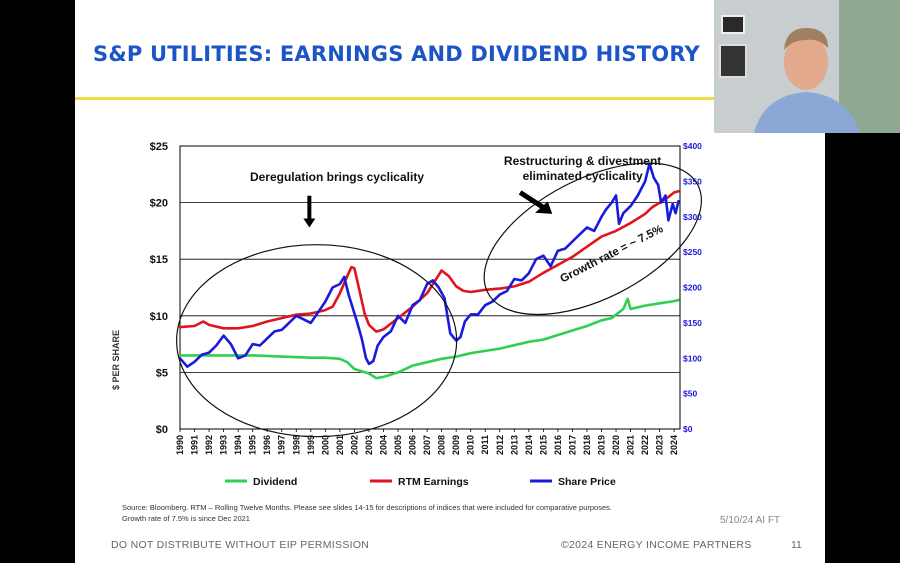 Image resolution: width=900 pixels, height=563 pixels. I want to click on y-tick-label: $5, so click(162, 373).